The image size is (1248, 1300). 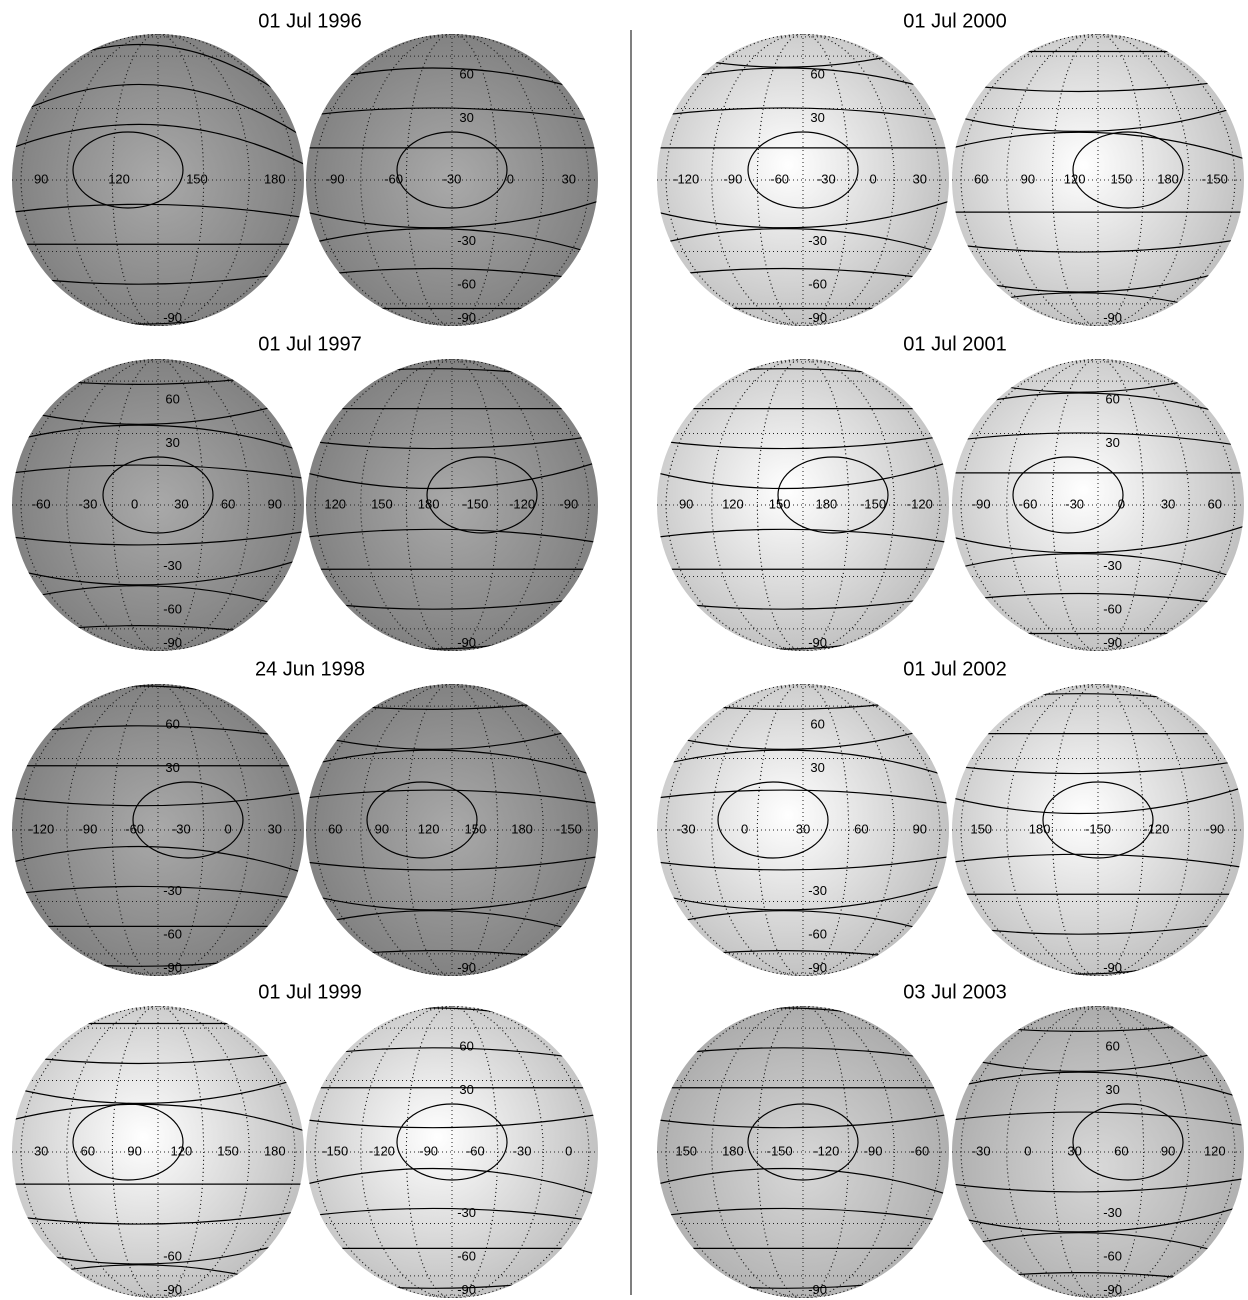 What do you see at coordinates (1112, 1045) in the screenshot?
I see `latitude-label: 60` at bounding box center [1112, 1045].